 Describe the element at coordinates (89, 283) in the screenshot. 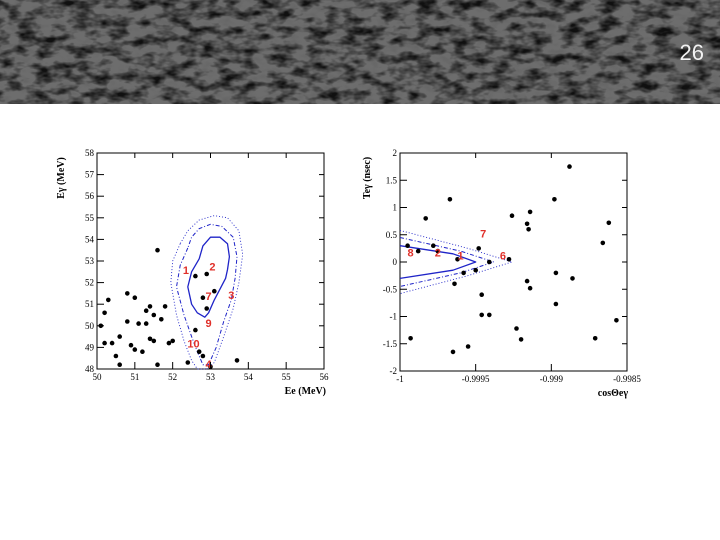

I see `energy-y-tick-label: 52` at that location.